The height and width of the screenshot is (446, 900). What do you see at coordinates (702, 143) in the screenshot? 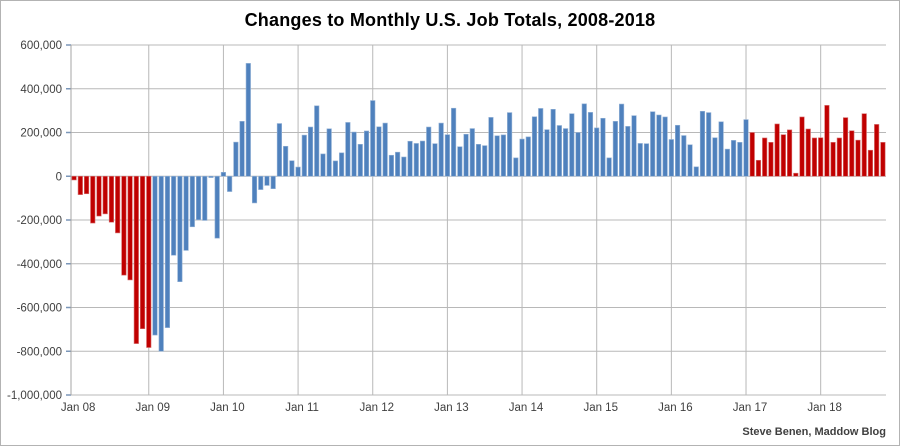
I see `bar-Jun-2016` at bounding box center [702, 143].